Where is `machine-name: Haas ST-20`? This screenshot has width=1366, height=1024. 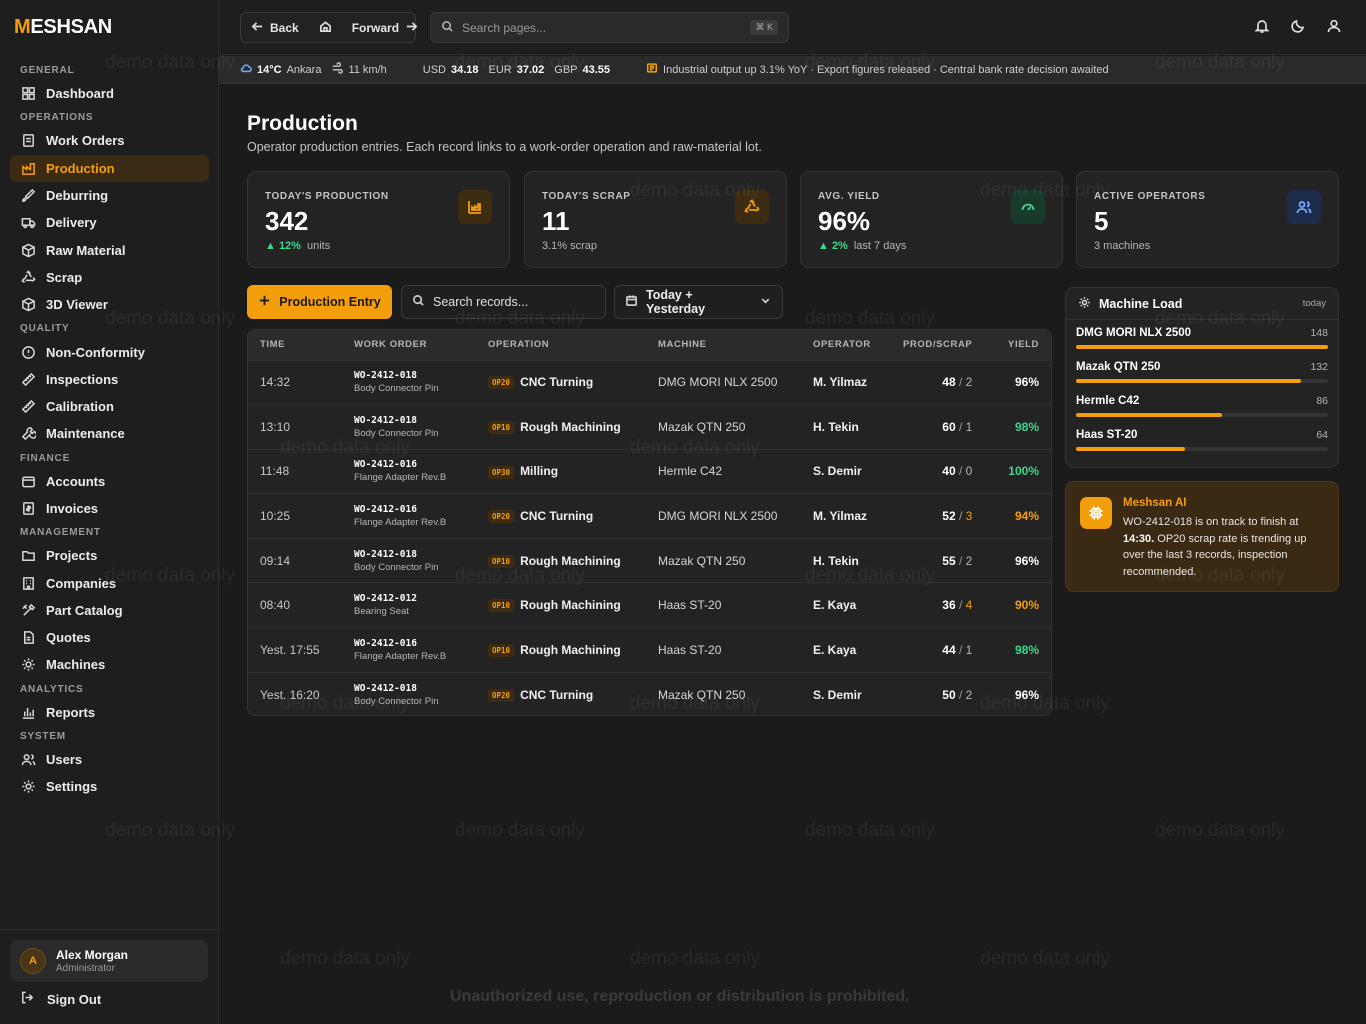 machine-name: Haas ST-20 is located at coordinates (1107, 435).